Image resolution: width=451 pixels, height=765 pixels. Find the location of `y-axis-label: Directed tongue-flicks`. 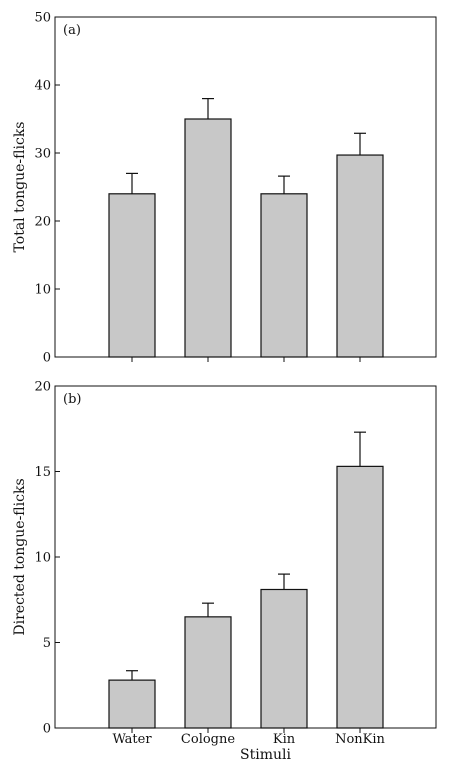

y-axis-label: Directed tongue-flicks is located at coordinates (20, 556).